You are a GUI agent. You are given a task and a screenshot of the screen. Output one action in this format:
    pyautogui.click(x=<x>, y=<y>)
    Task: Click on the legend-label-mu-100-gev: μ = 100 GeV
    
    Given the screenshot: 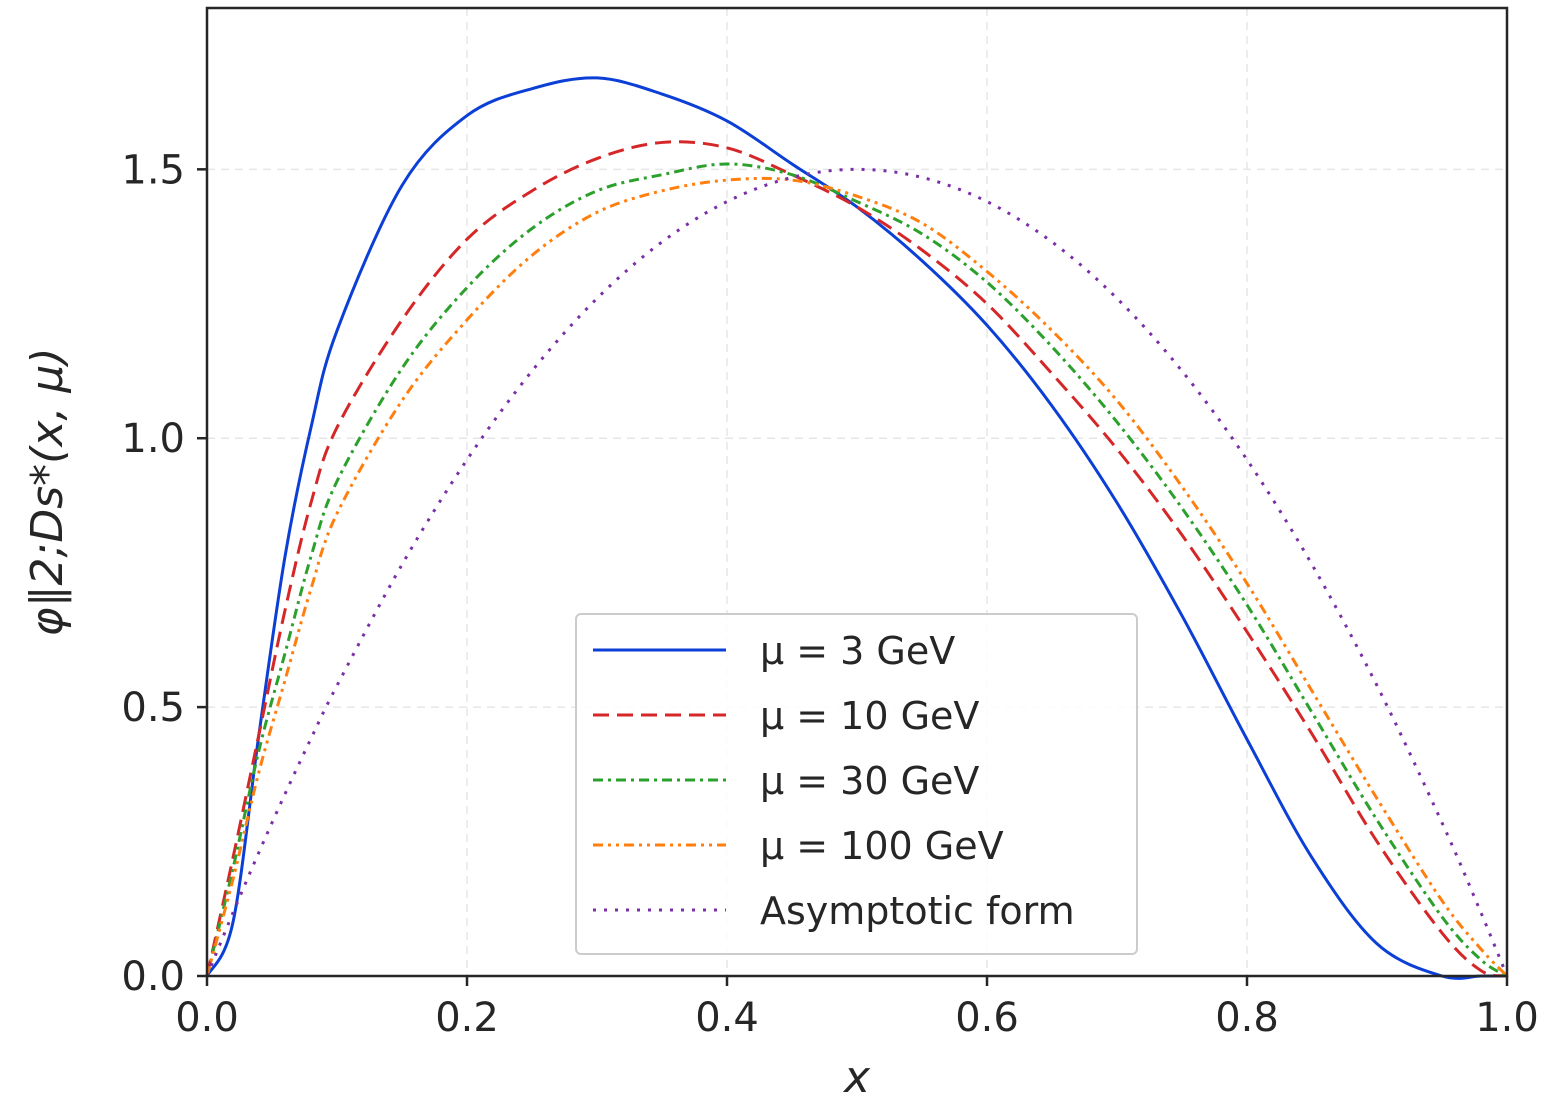 What is the action you would take?
    pyautogui.click(x=882, y=846)
    